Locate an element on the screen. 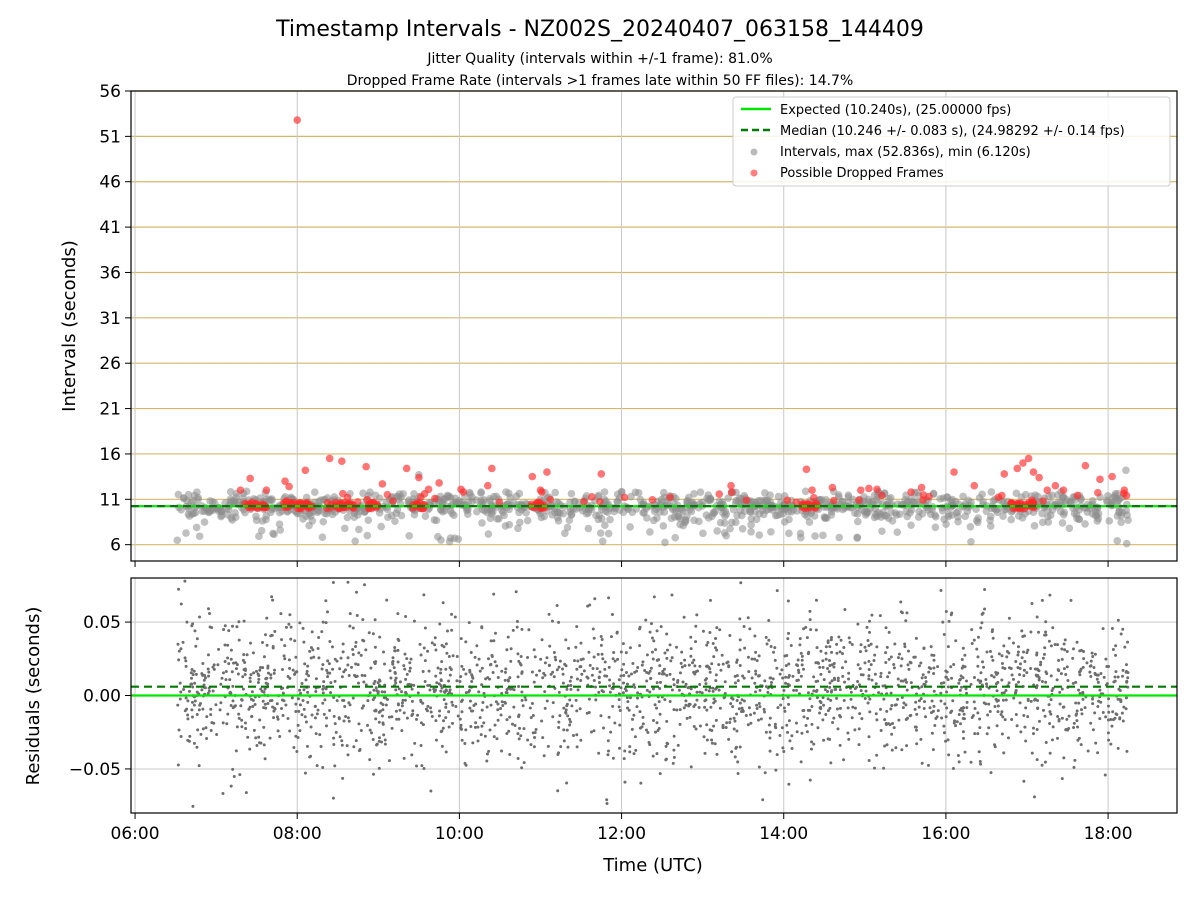  legend-expected-label: Expected (10.240s), (25.00000 fps) is located at coordinates (895, 110).